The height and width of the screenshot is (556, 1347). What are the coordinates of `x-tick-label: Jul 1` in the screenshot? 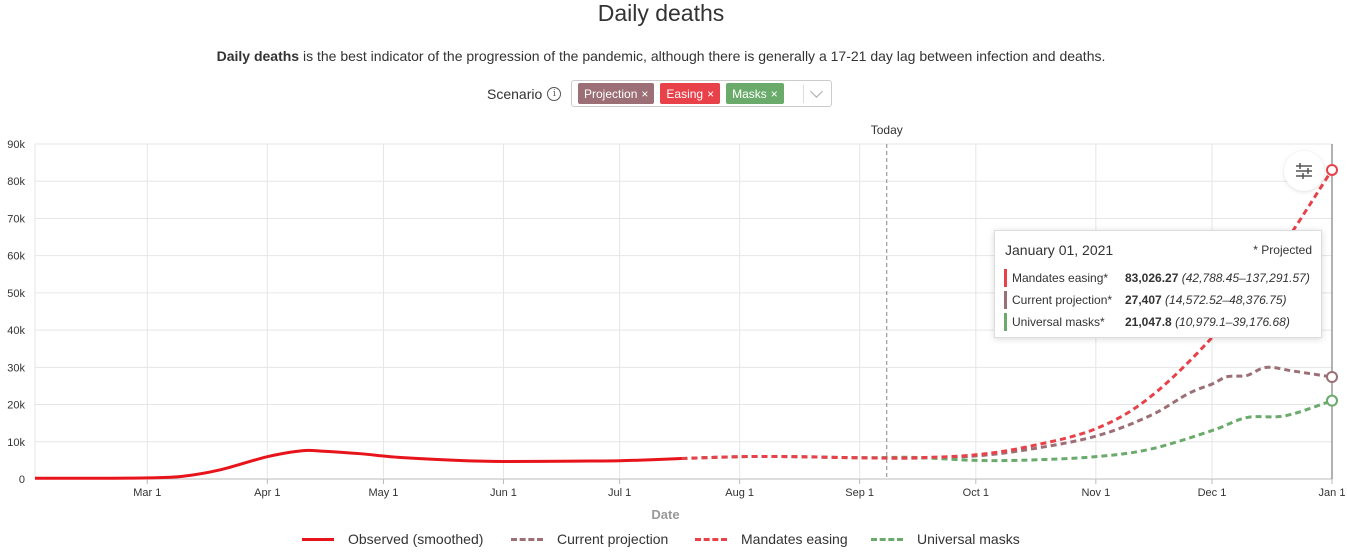 It's located at (619, 493).